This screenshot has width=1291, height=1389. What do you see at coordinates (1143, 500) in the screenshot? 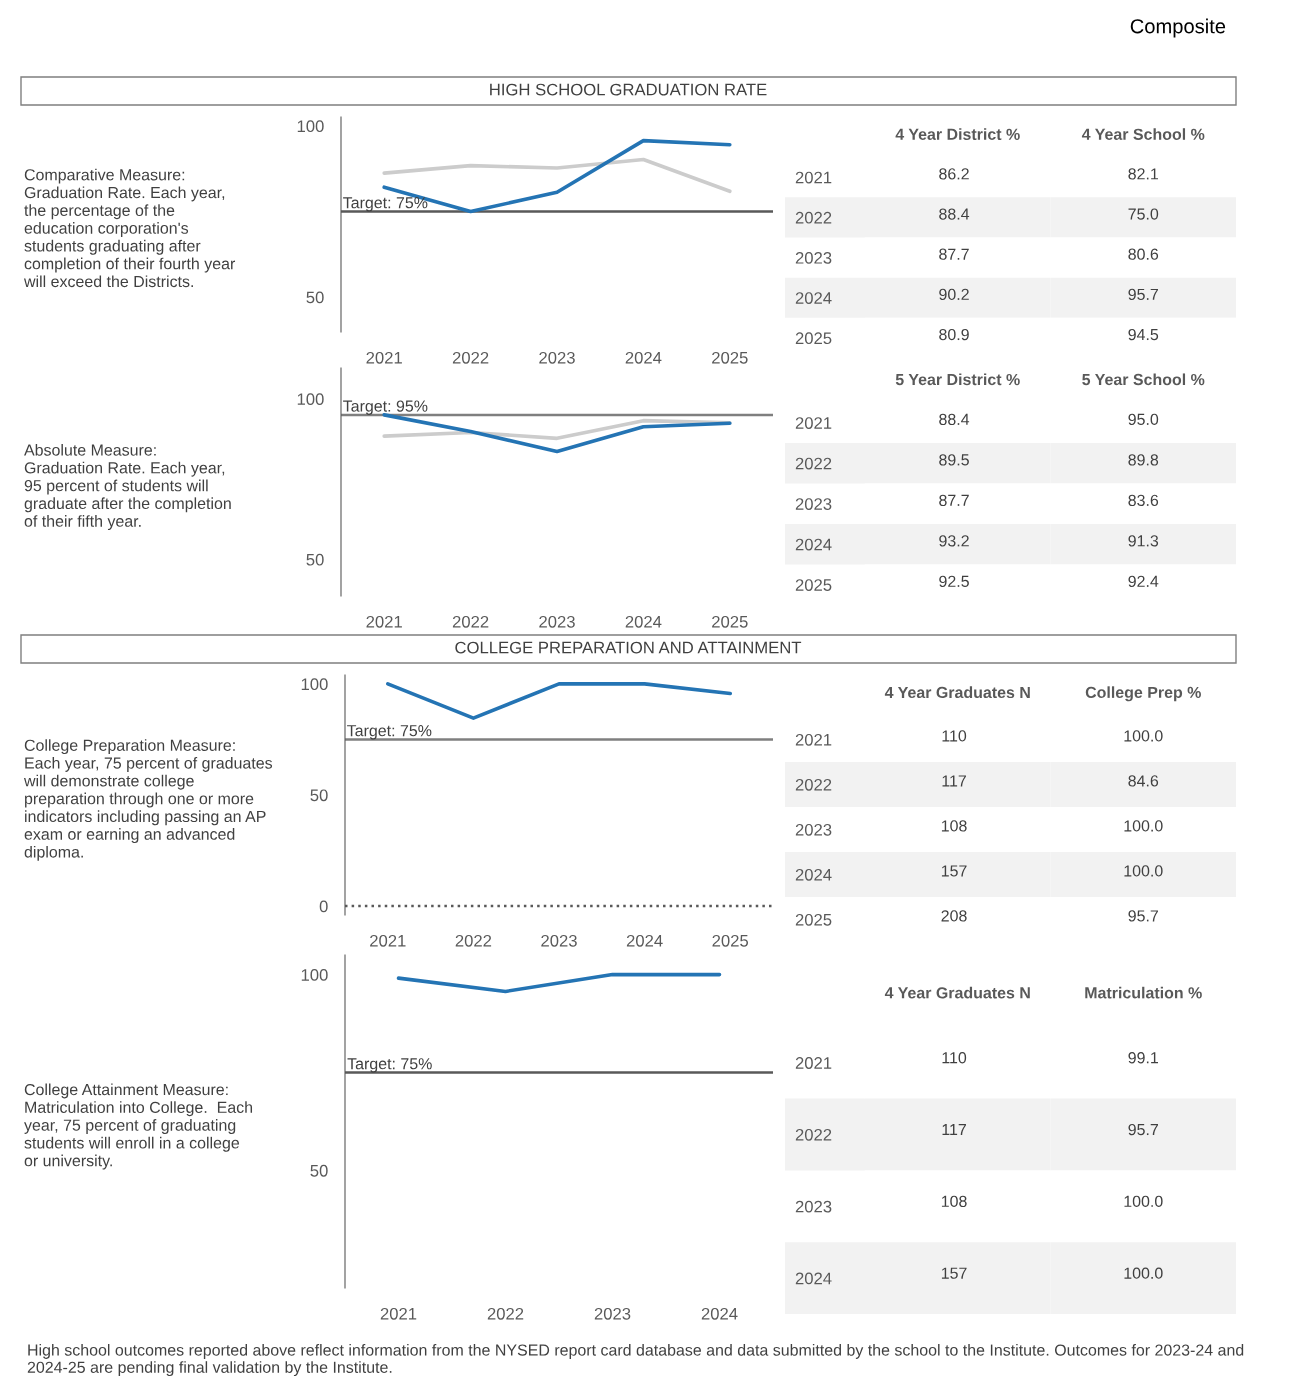
I see `data-label: 83.6` at bounding box center [1143, 500].